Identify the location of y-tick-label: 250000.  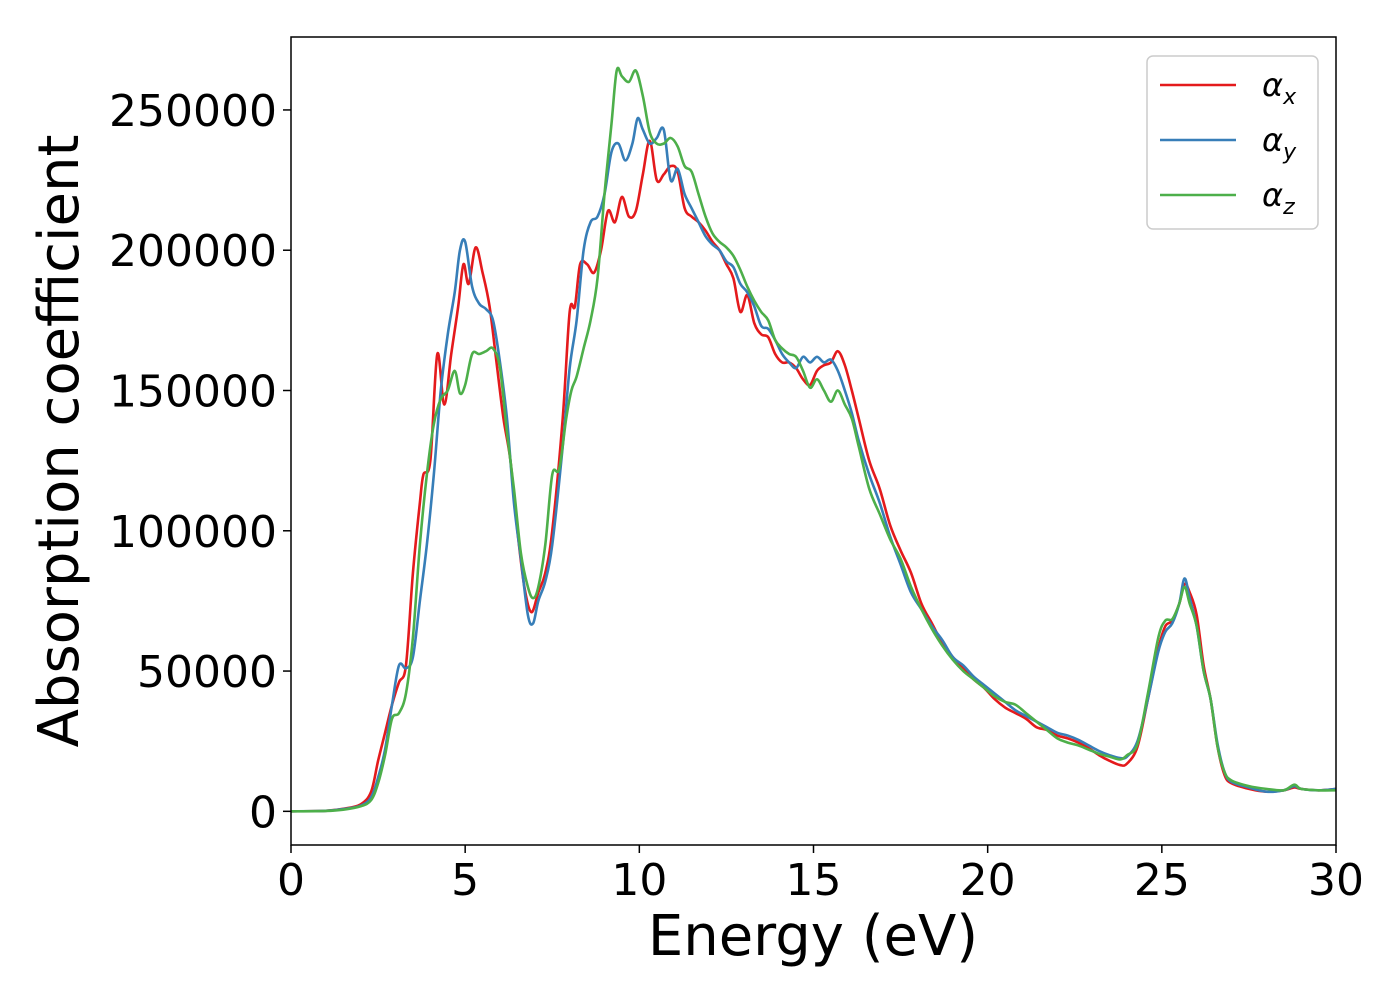
(193, 111).